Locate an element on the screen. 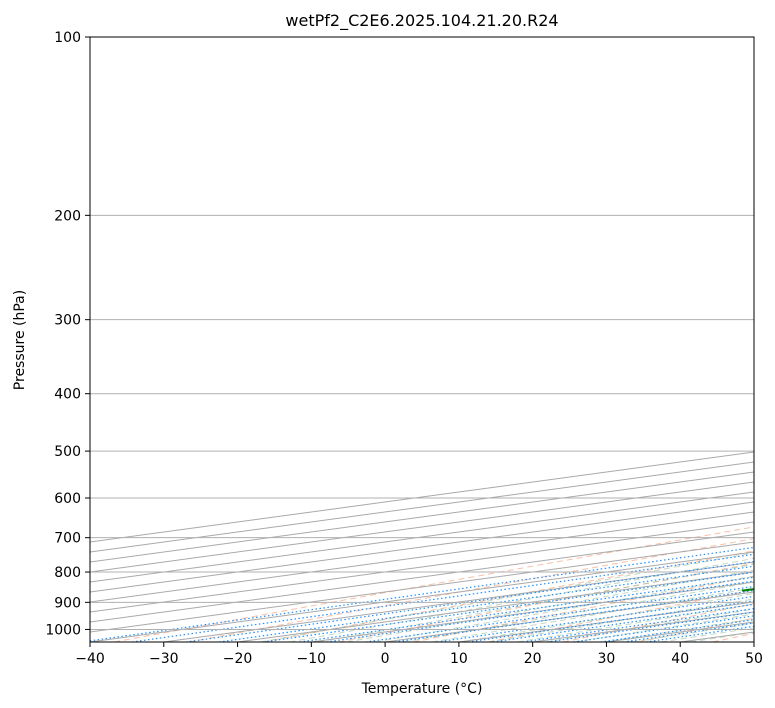  y-tick-label: 600 is located at coordinates (67, 499).